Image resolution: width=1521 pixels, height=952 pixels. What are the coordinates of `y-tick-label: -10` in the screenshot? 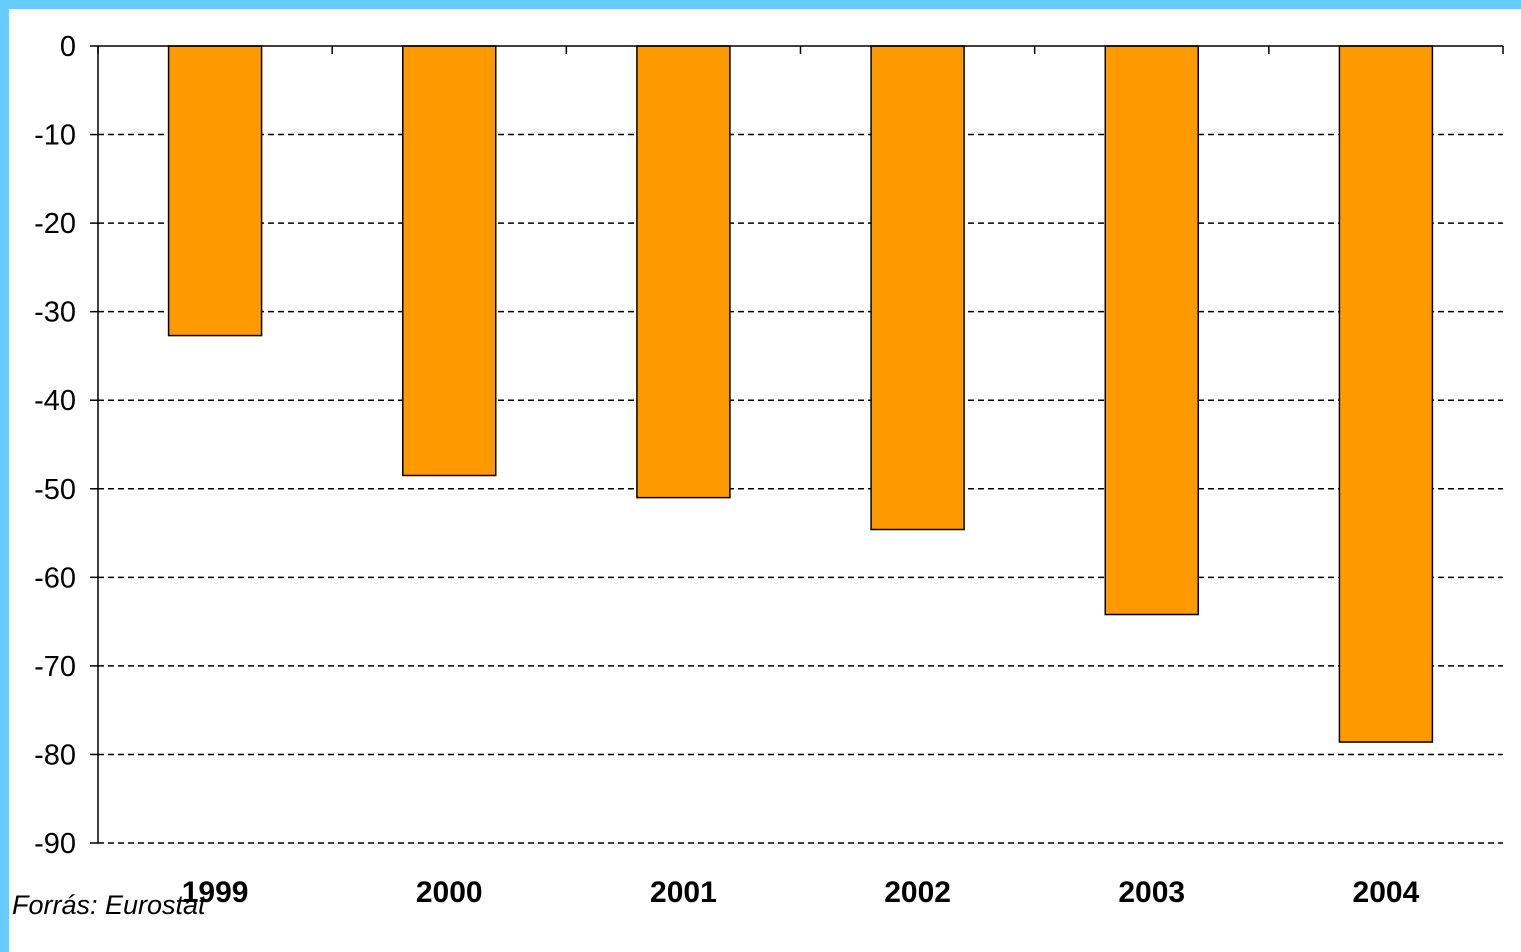 It's located at (55, 136).